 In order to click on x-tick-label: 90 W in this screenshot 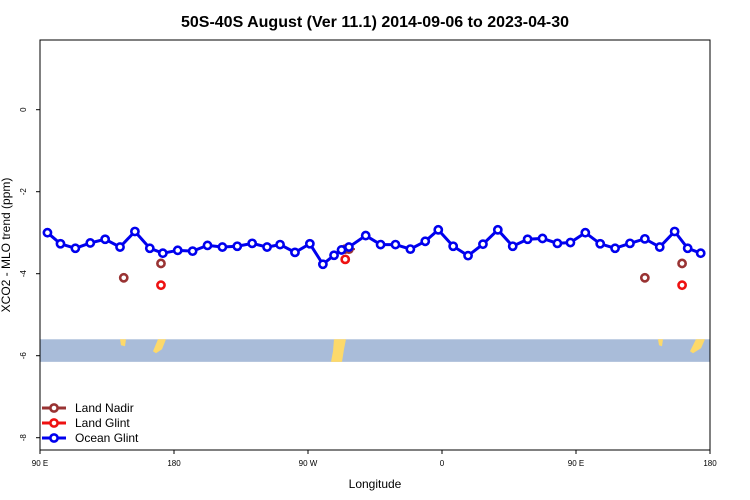, I will do `click(308, 463)`.